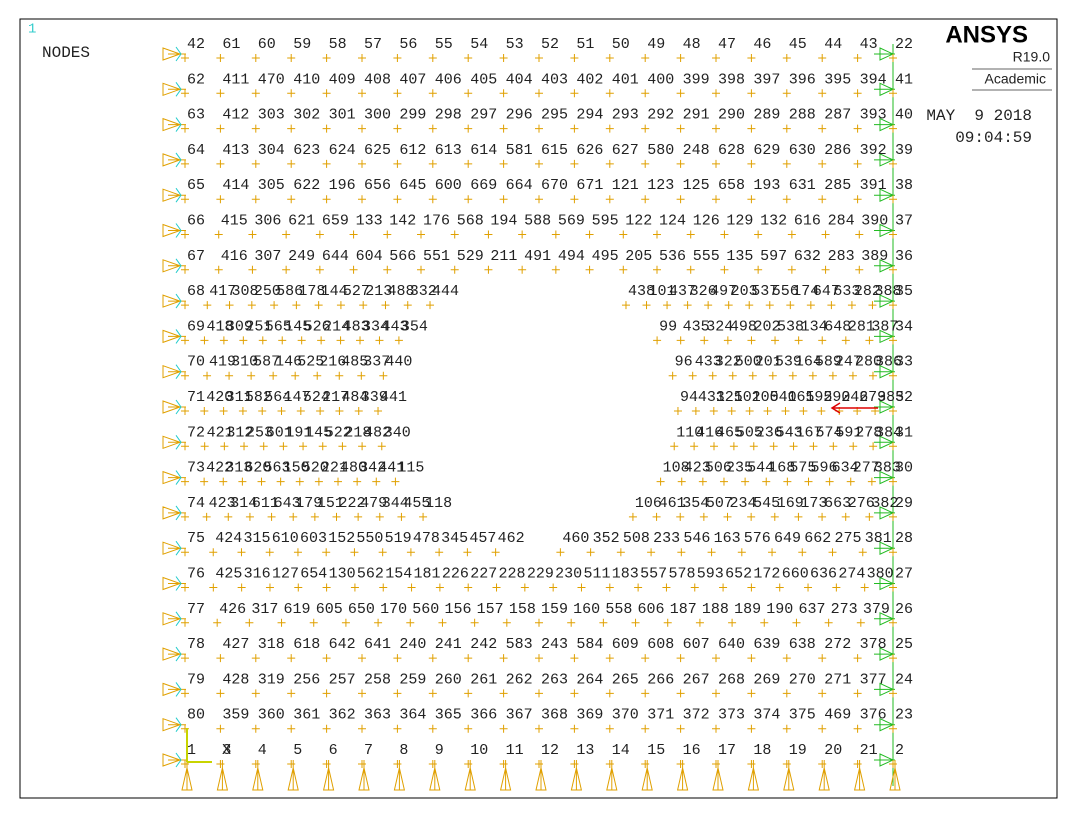 Image resolution: width=1090 pixels, height=826 pixels. Describe the element at coordinates (703, 291) in the screenshot. I see `node-label: 326` at that location.